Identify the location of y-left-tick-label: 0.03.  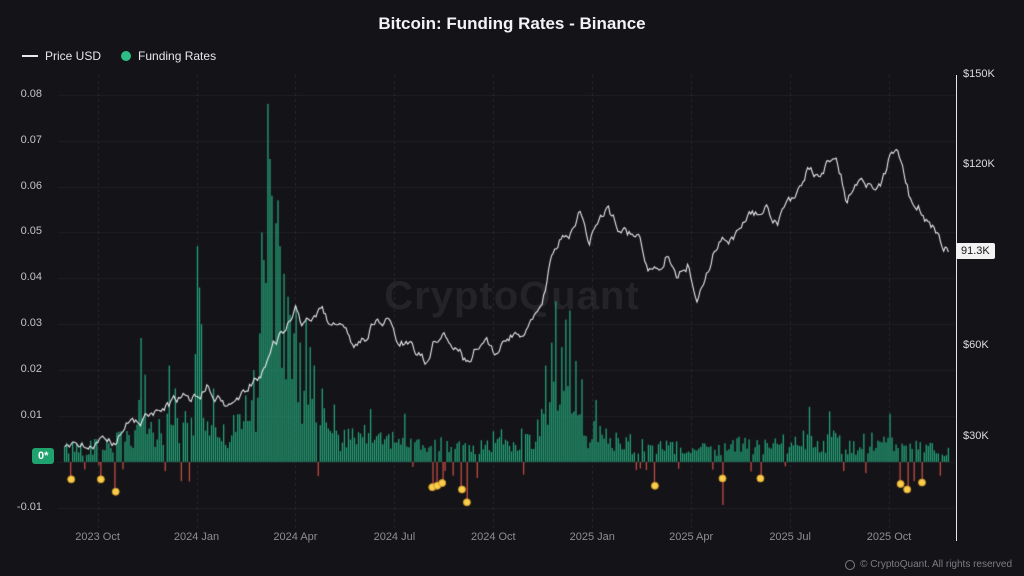
(31, 323).